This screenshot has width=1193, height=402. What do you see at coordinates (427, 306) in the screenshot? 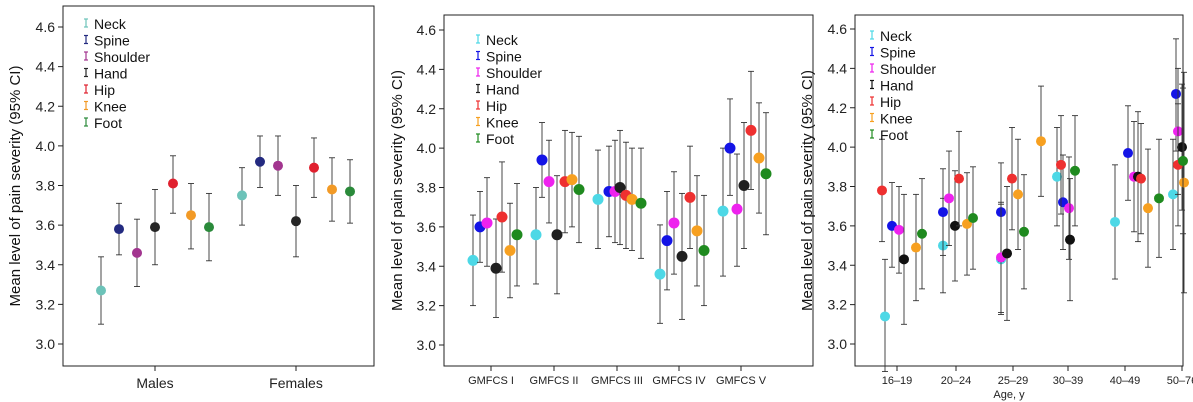
I see `y-tick-label: 3.2` at bounding box center [427, 306].